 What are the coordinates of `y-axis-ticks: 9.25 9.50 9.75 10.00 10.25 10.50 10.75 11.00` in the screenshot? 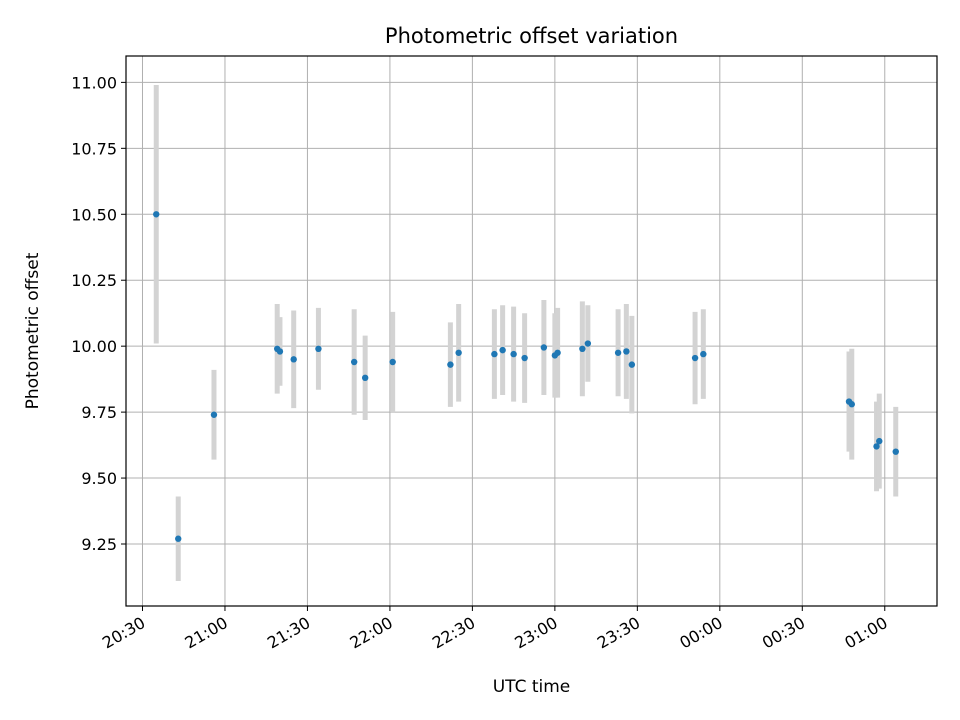 It's located at (98, 313).